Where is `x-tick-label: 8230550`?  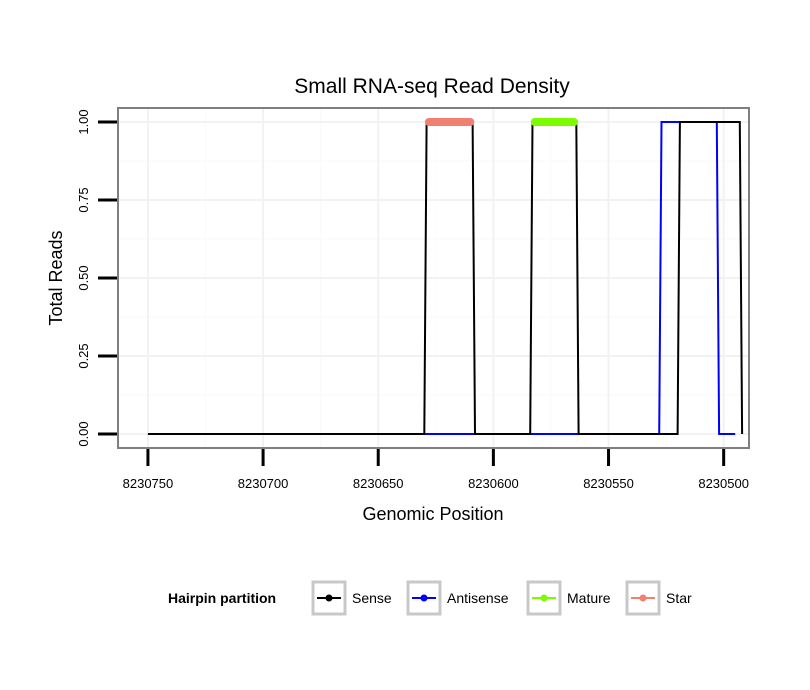 x-tick-label: 8230550 is located at coordinates (608, 483).